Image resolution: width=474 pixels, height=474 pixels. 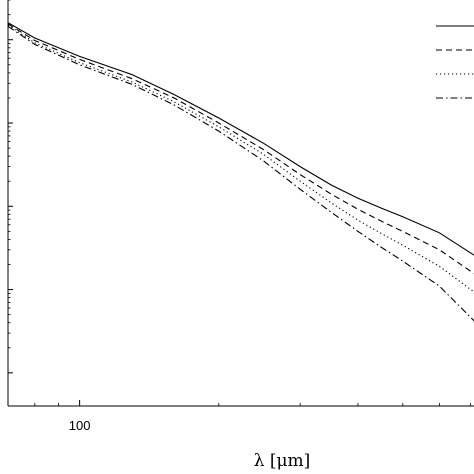 What do you see at coordinates (282, 461) in the screenshot?
I see `x-axis-label: λ [μm]` at bounding box center [282, 461].